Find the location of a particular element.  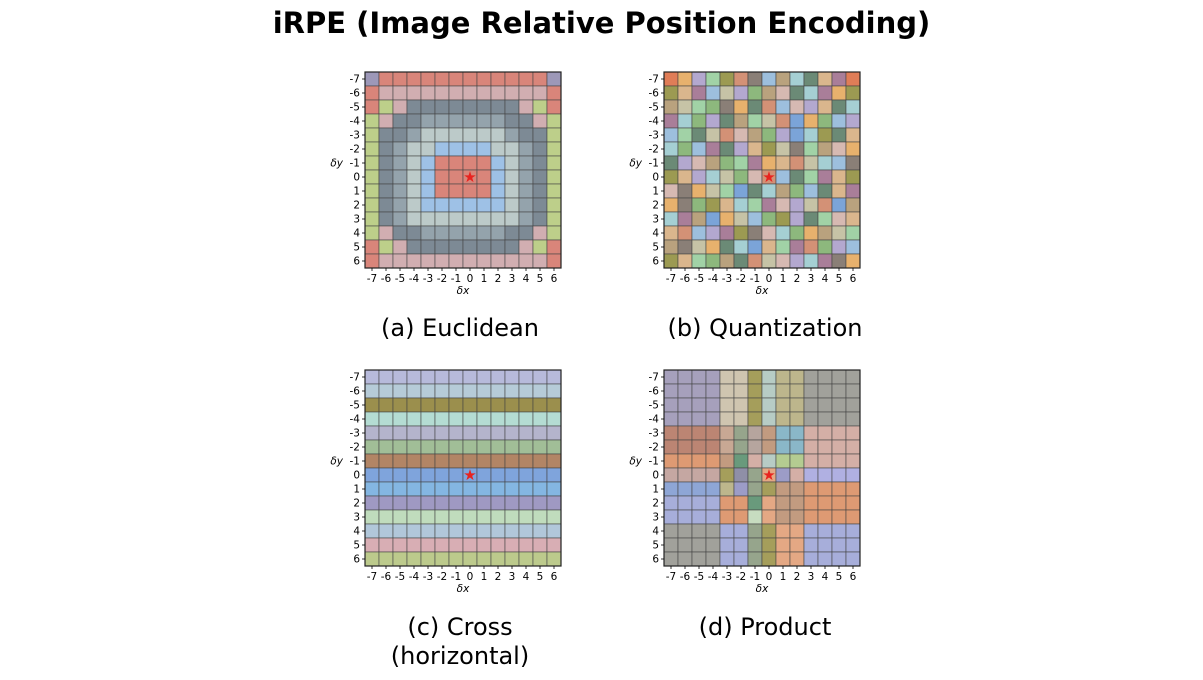

x-tick-label: -3 is located at coordinates (428, 279).